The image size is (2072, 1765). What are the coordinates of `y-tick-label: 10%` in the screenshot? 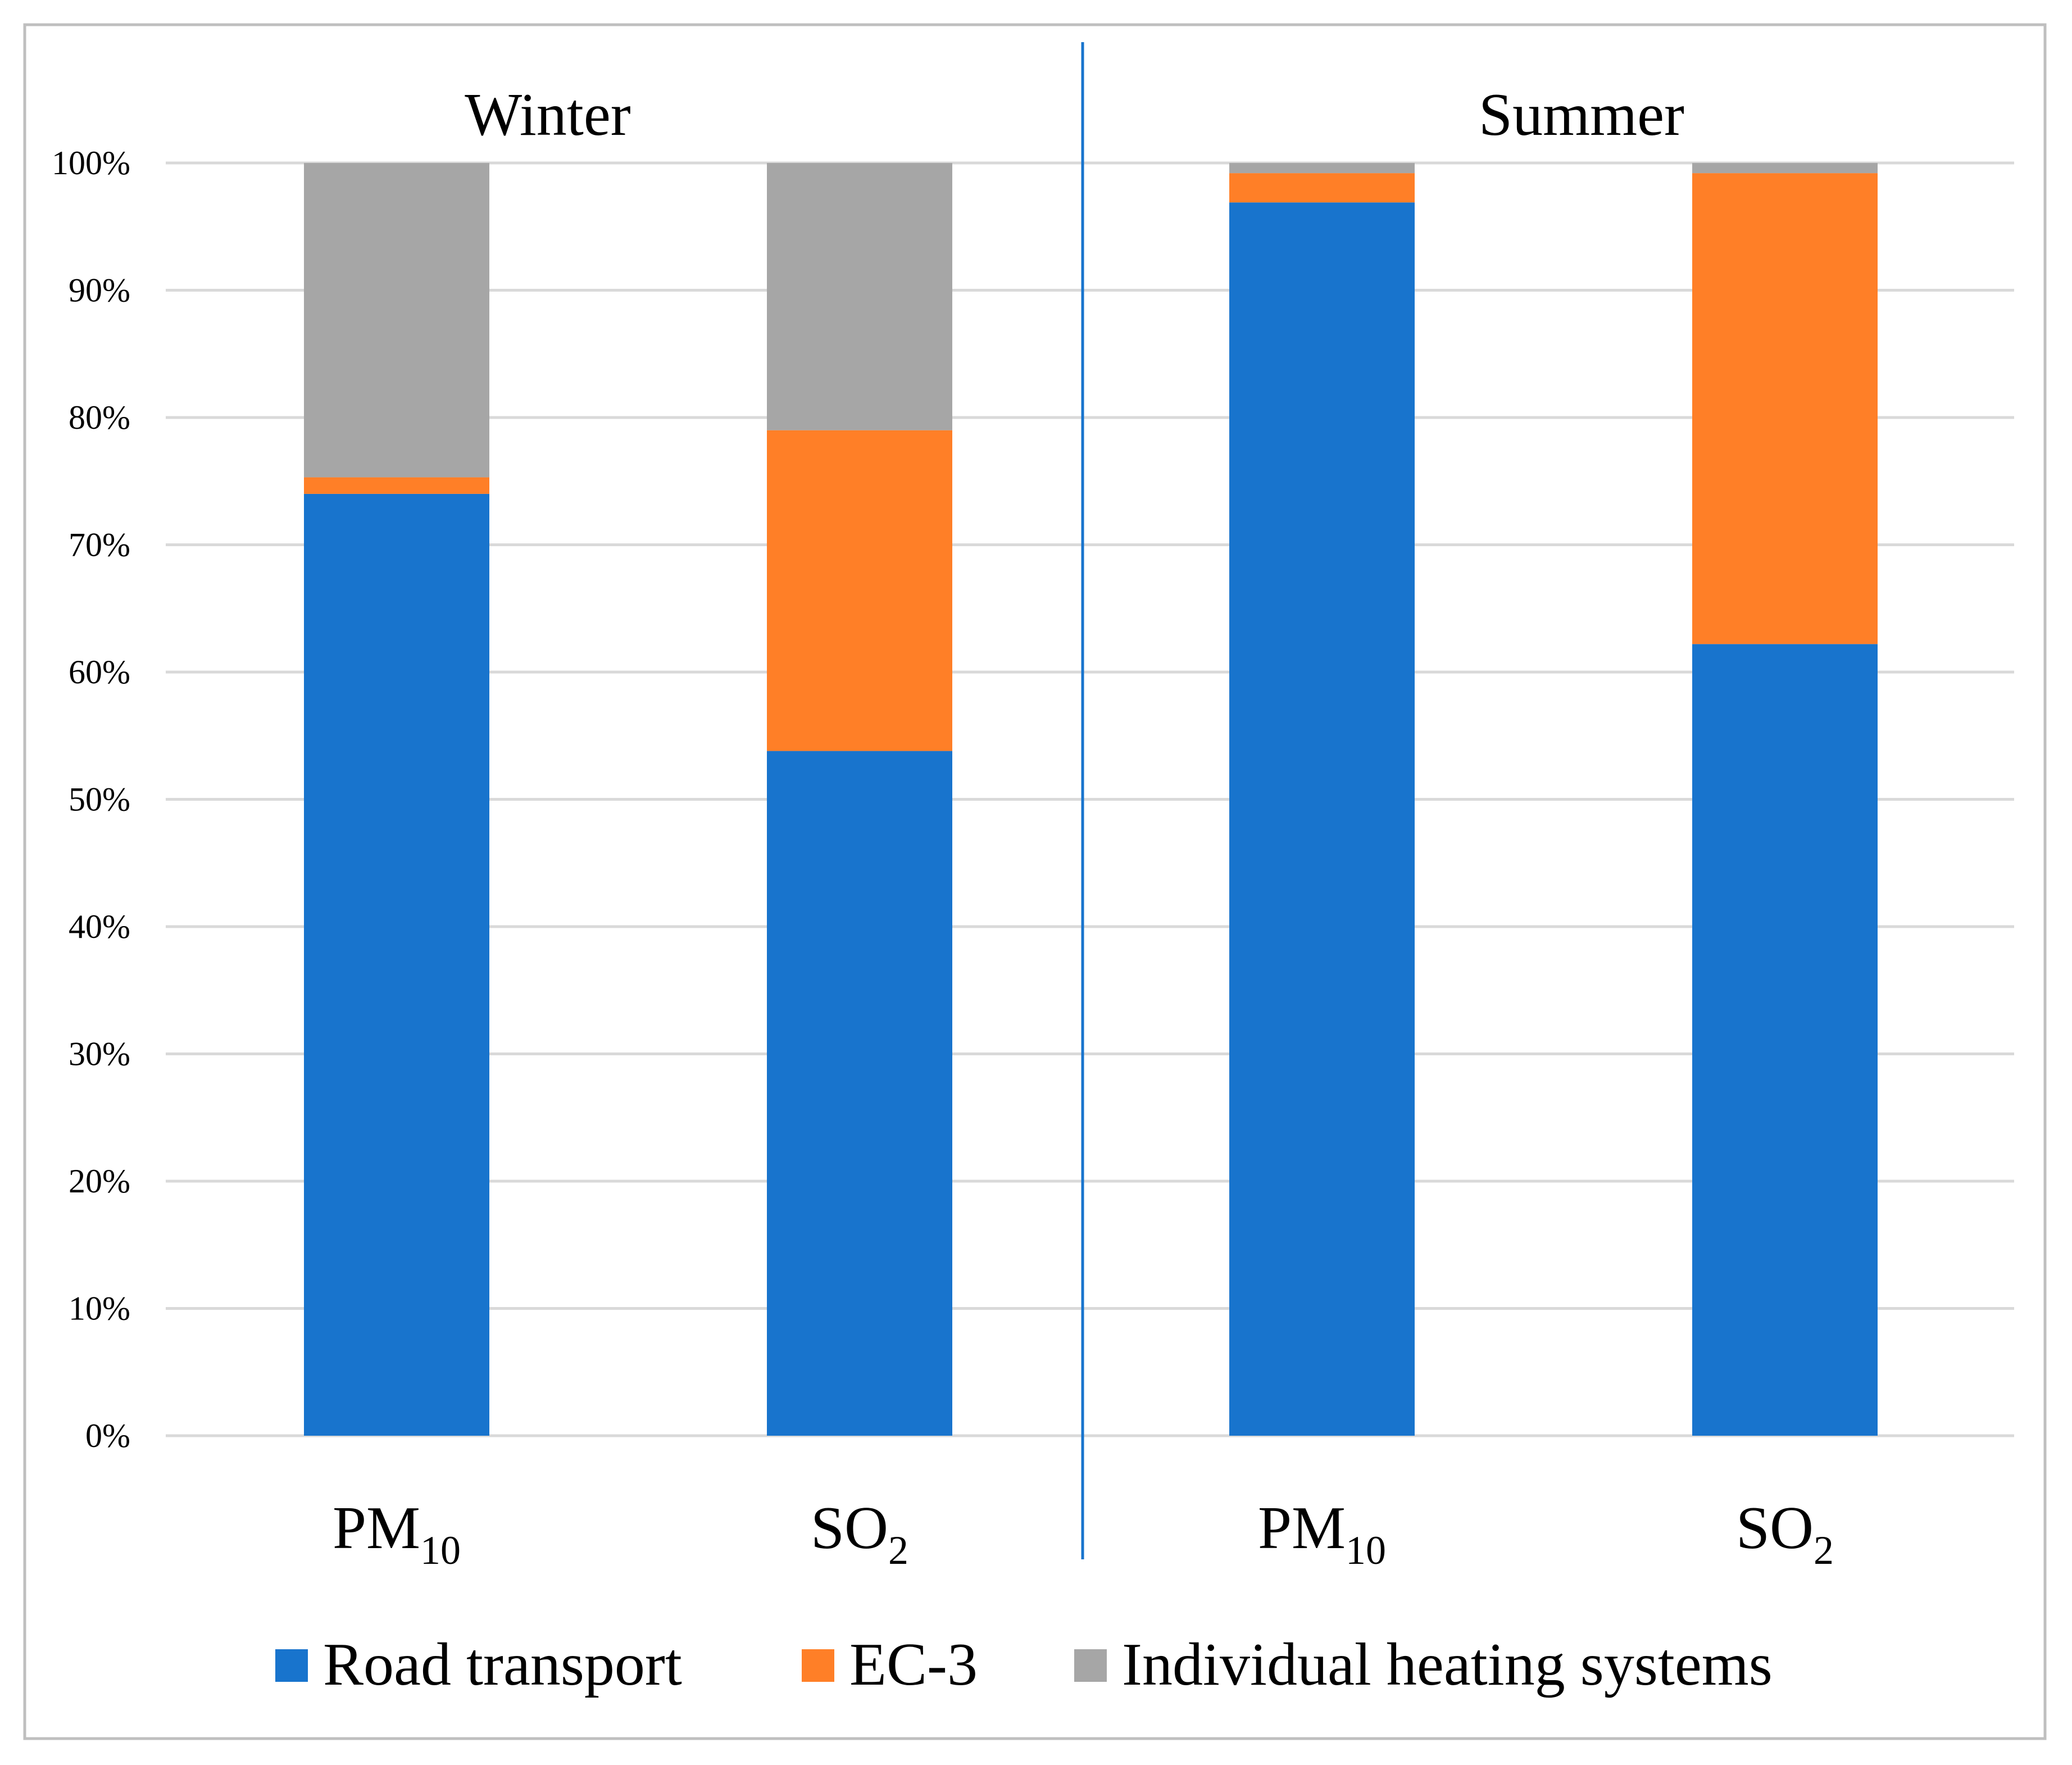 It's located at (99, 1308).